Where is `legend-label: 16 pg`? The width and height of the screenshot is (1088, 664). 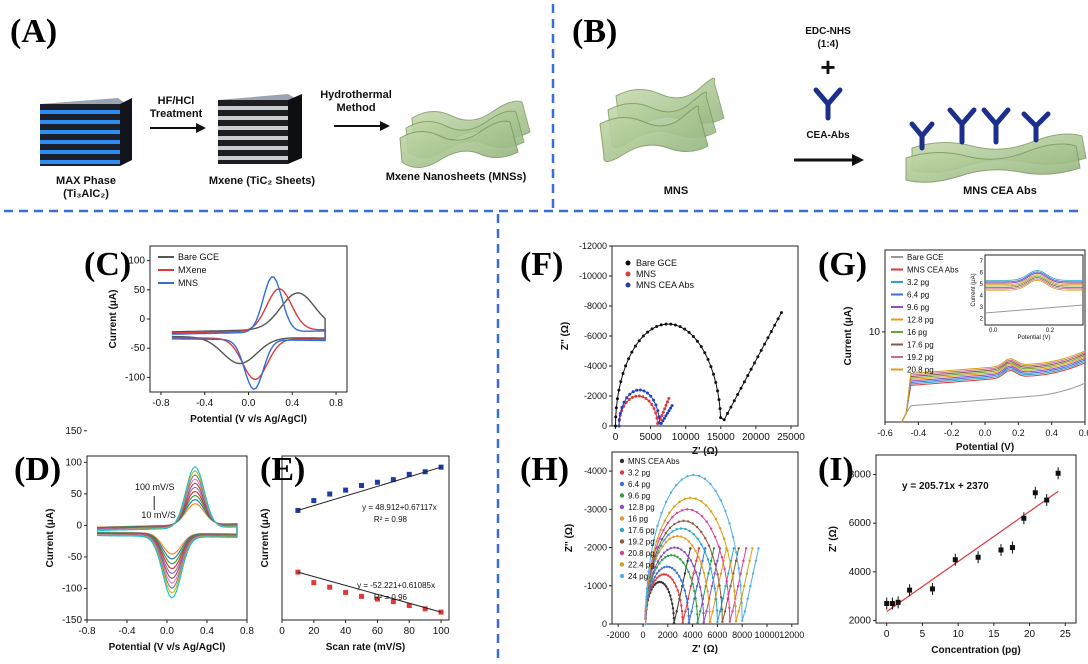 legend-label: 16 pg is located at coordinates (917, 332).